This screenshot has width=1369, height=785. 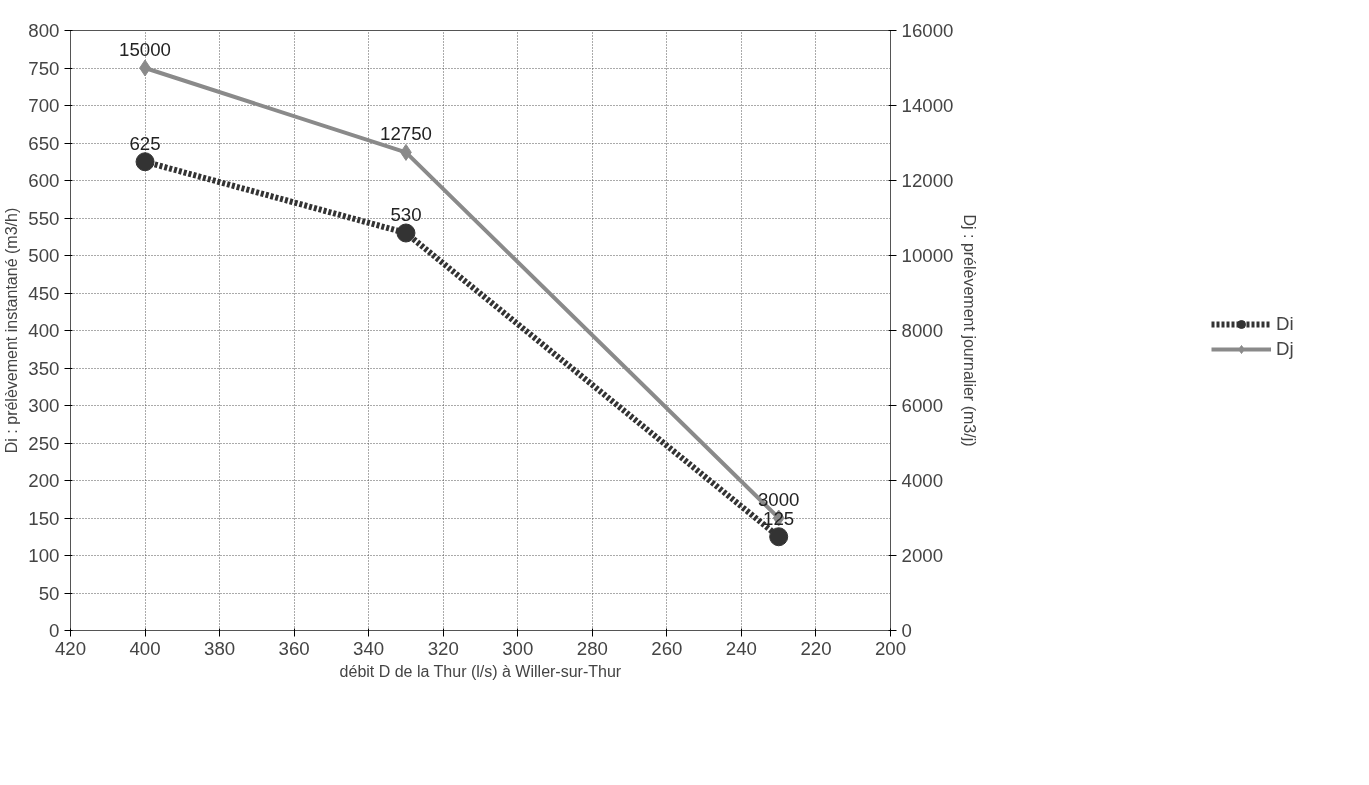 What do you see at coordinates (44, 105) in the screenshot?
I see `y-tick-label: 700` at bounding box center [44, 105].